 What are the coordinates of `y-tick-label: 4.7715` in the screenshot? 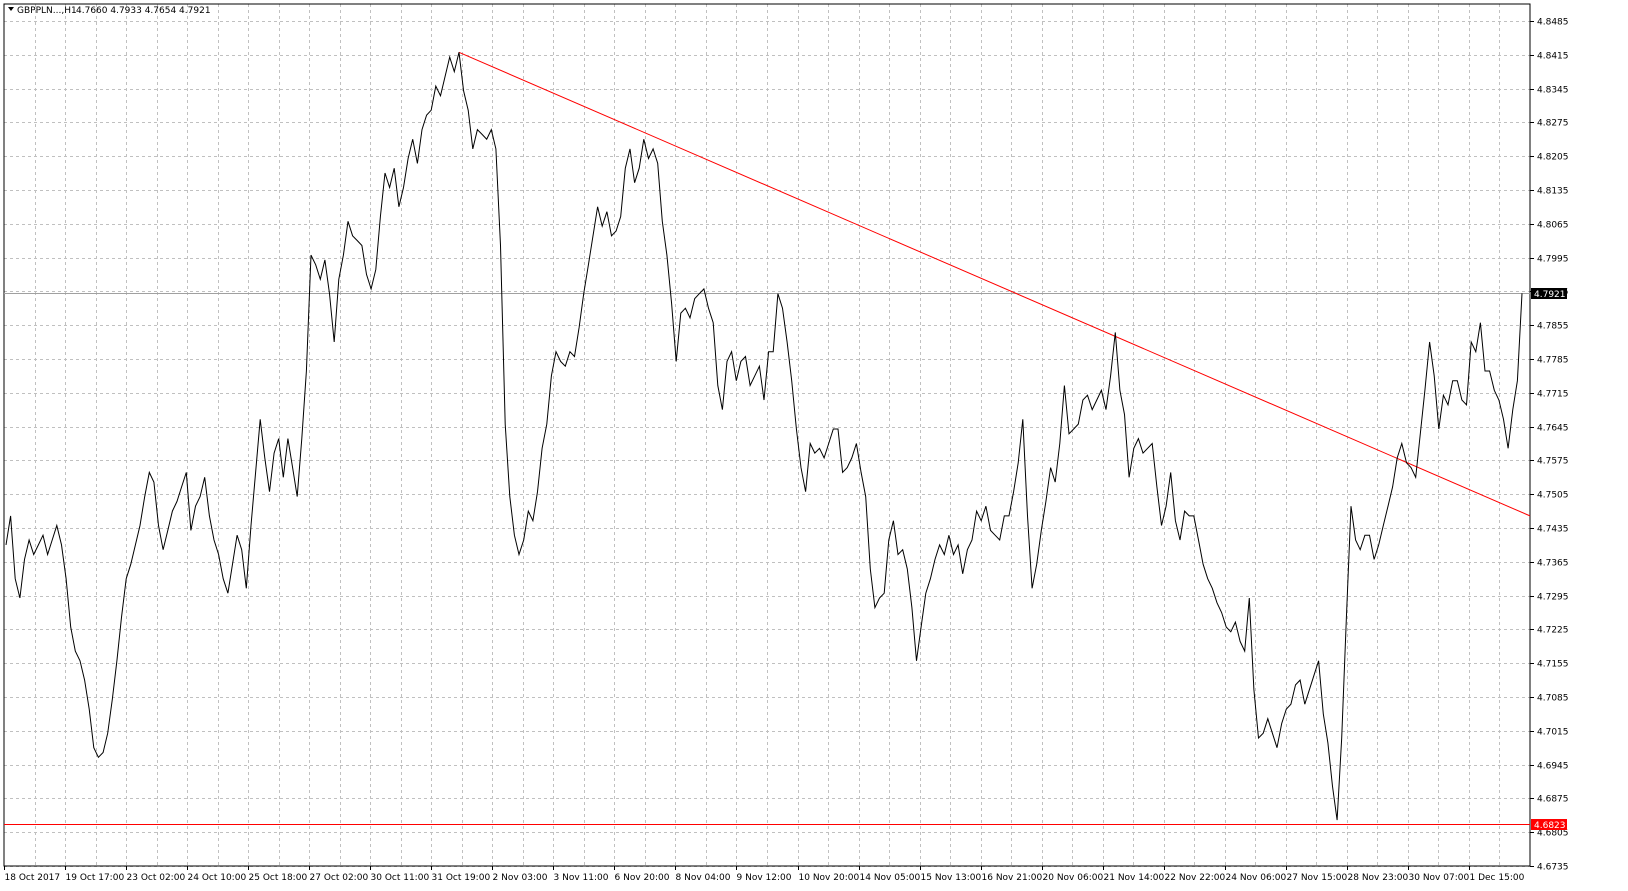 It's located at (1553, 395).